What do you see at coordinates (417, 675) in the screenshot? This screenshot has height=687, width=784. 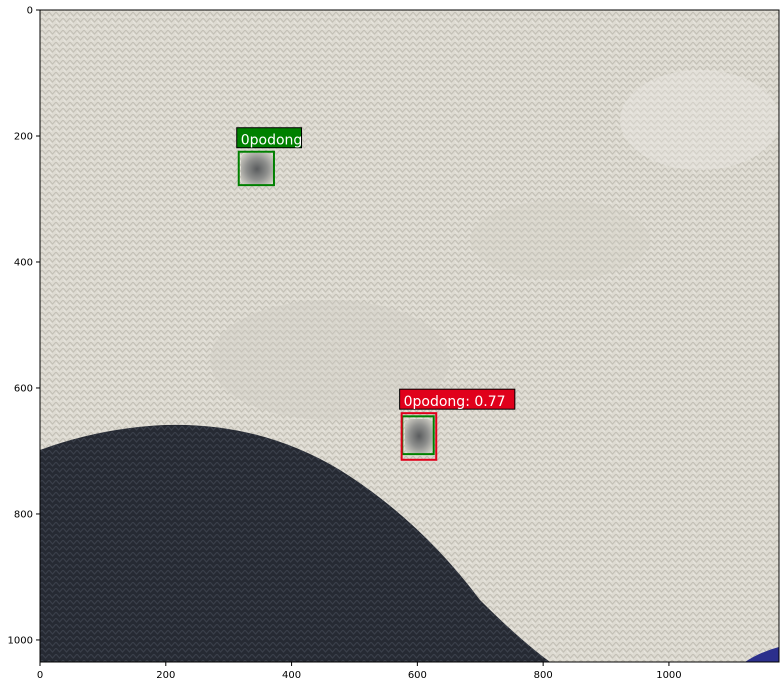 I see `x-tick-label: 600` at bounding box center [417, 675].